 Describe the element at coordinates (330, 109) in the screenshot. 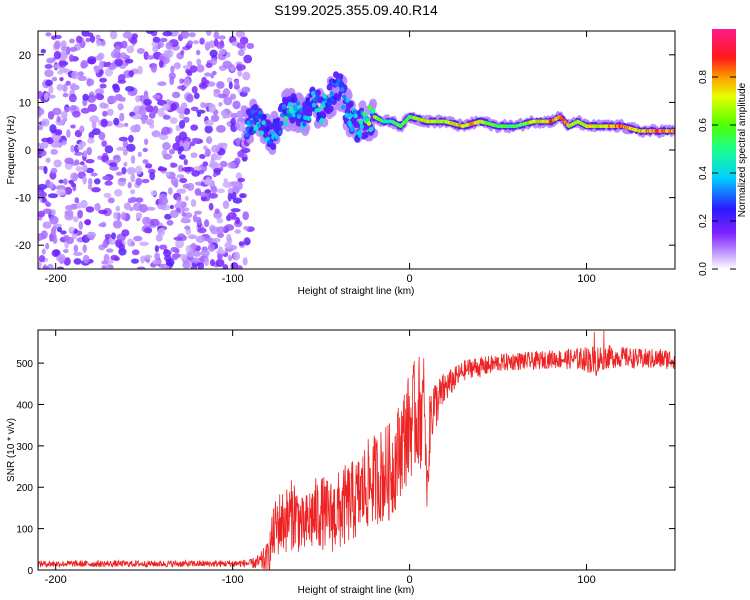

I see `ridge-body` at that location.